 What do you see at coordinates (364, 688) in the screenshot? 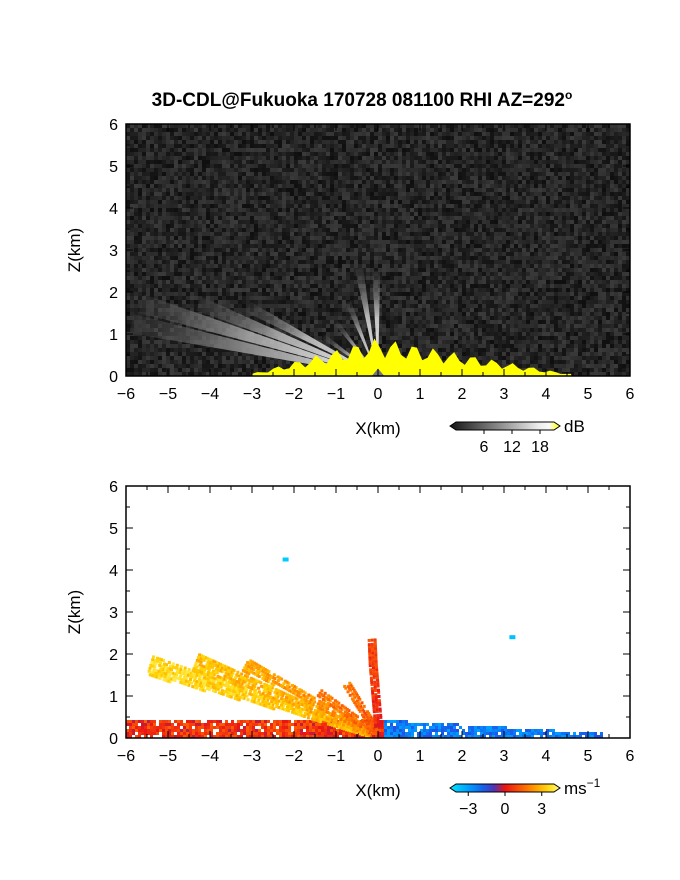
I see `velocity-field` at bounding box center [364, 688].